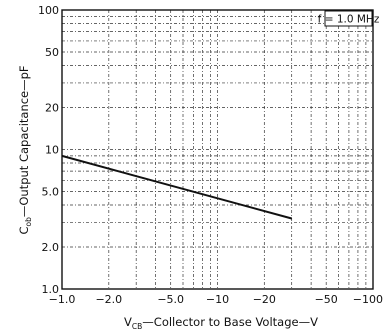  Describe the element at coordinates (108, 299) in the screenshot. I see `x-tick-label: −2.0` at that location.